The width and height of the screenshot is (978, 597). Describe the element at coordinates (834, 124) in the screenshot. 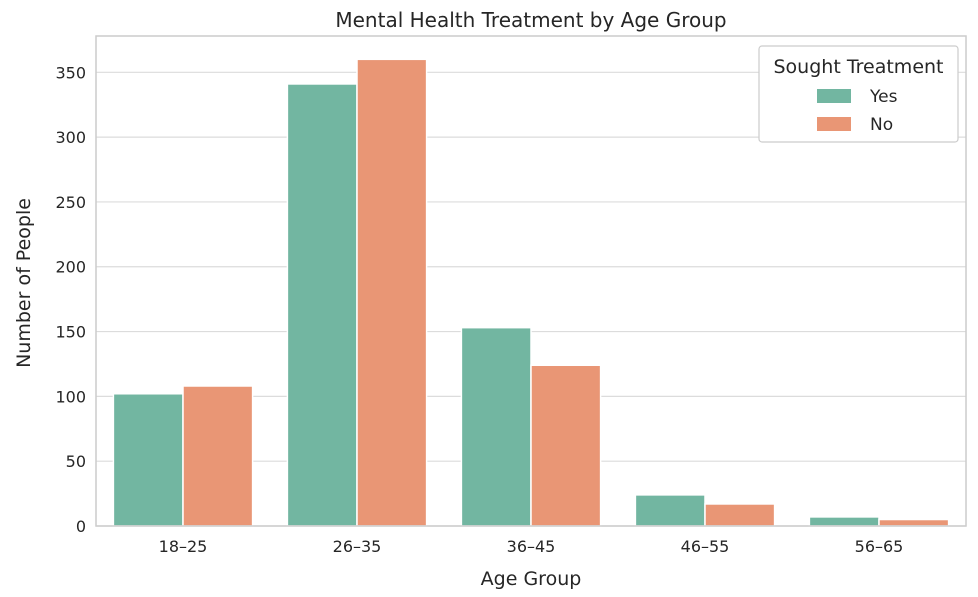

I see `legend-swatch-no` at that location.